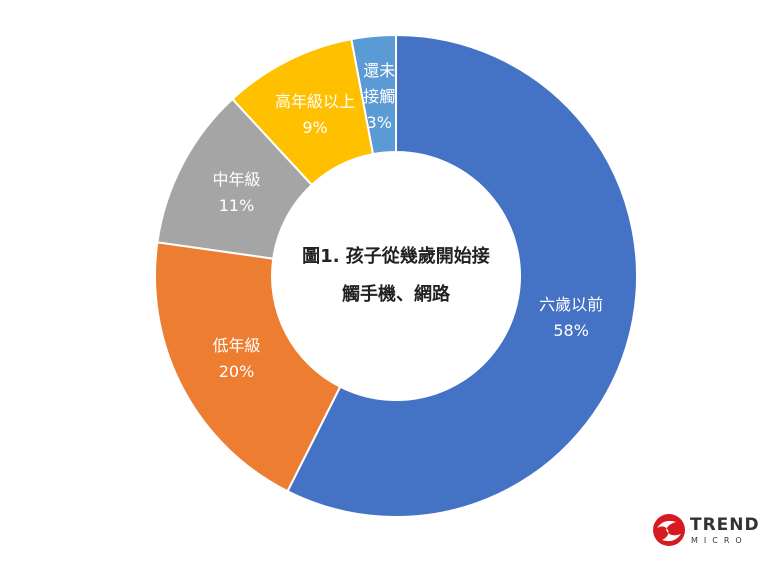 The image size is (768, 564). What do you see at coordinates (571, 318) in the screenshot?
I see `slice-label: 六歲以前 58%` at bounding box center [571, 318].